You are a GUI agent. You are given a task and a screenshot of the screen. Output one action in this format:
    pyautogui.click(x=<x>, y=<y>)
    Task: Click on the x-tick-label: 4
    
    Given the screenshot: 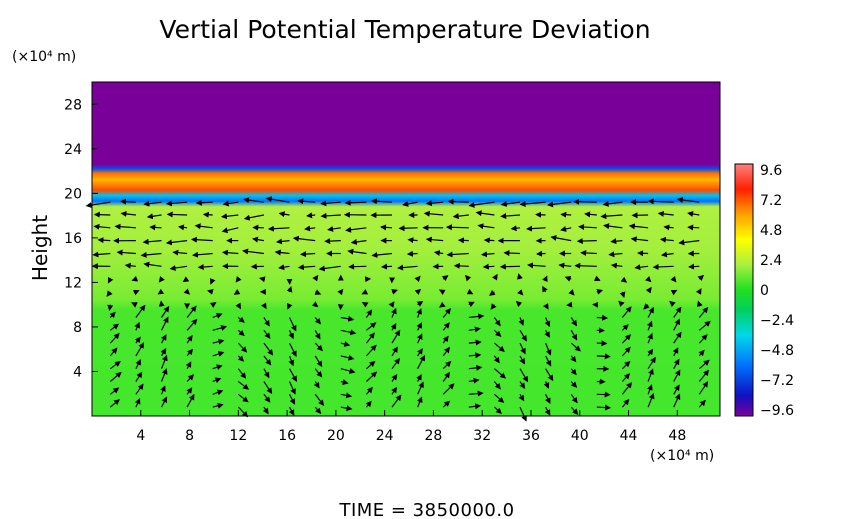 What is the action you would take?
    pyautogui.click(x=140, y=436)
    